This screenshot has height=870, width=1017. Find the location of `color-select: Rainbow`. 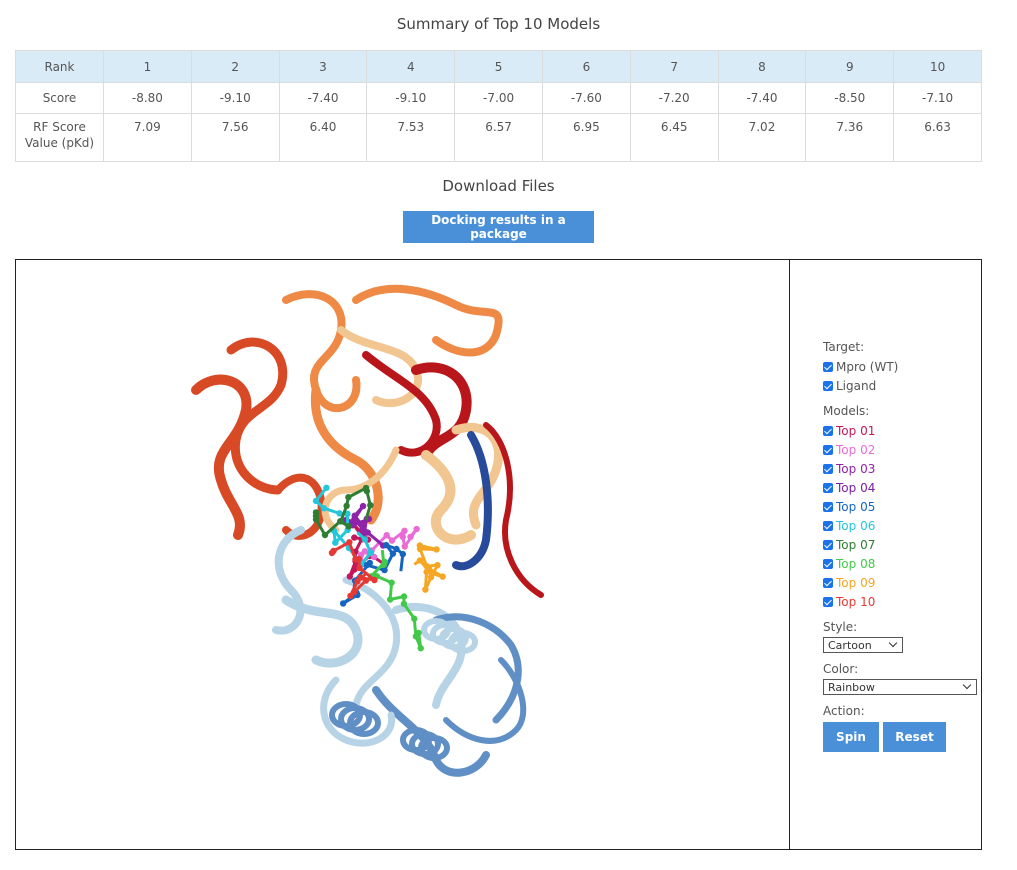

color-select: Rainbow is located at coordinates (900, 687).